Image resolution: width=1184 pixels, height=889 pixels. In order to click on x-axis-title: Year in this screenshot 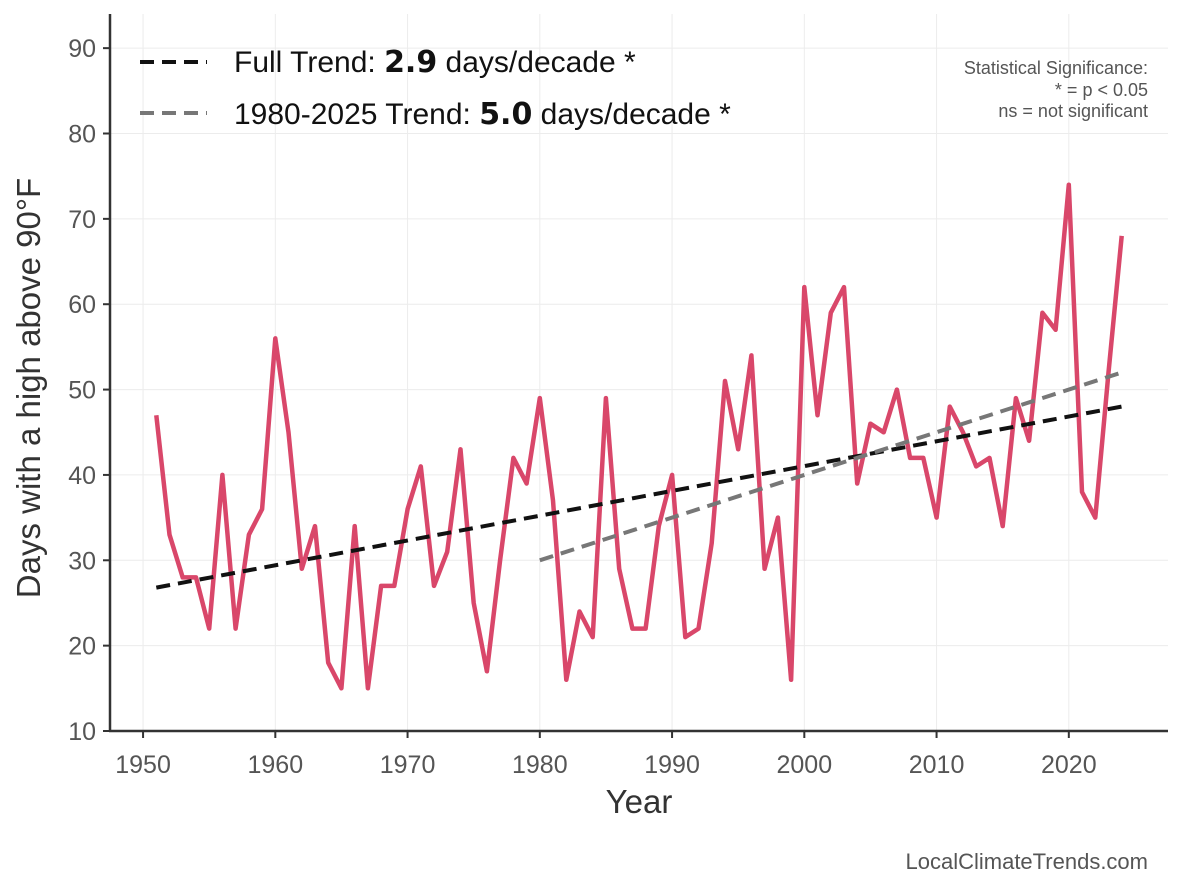, I will do `click(639, 801)`.